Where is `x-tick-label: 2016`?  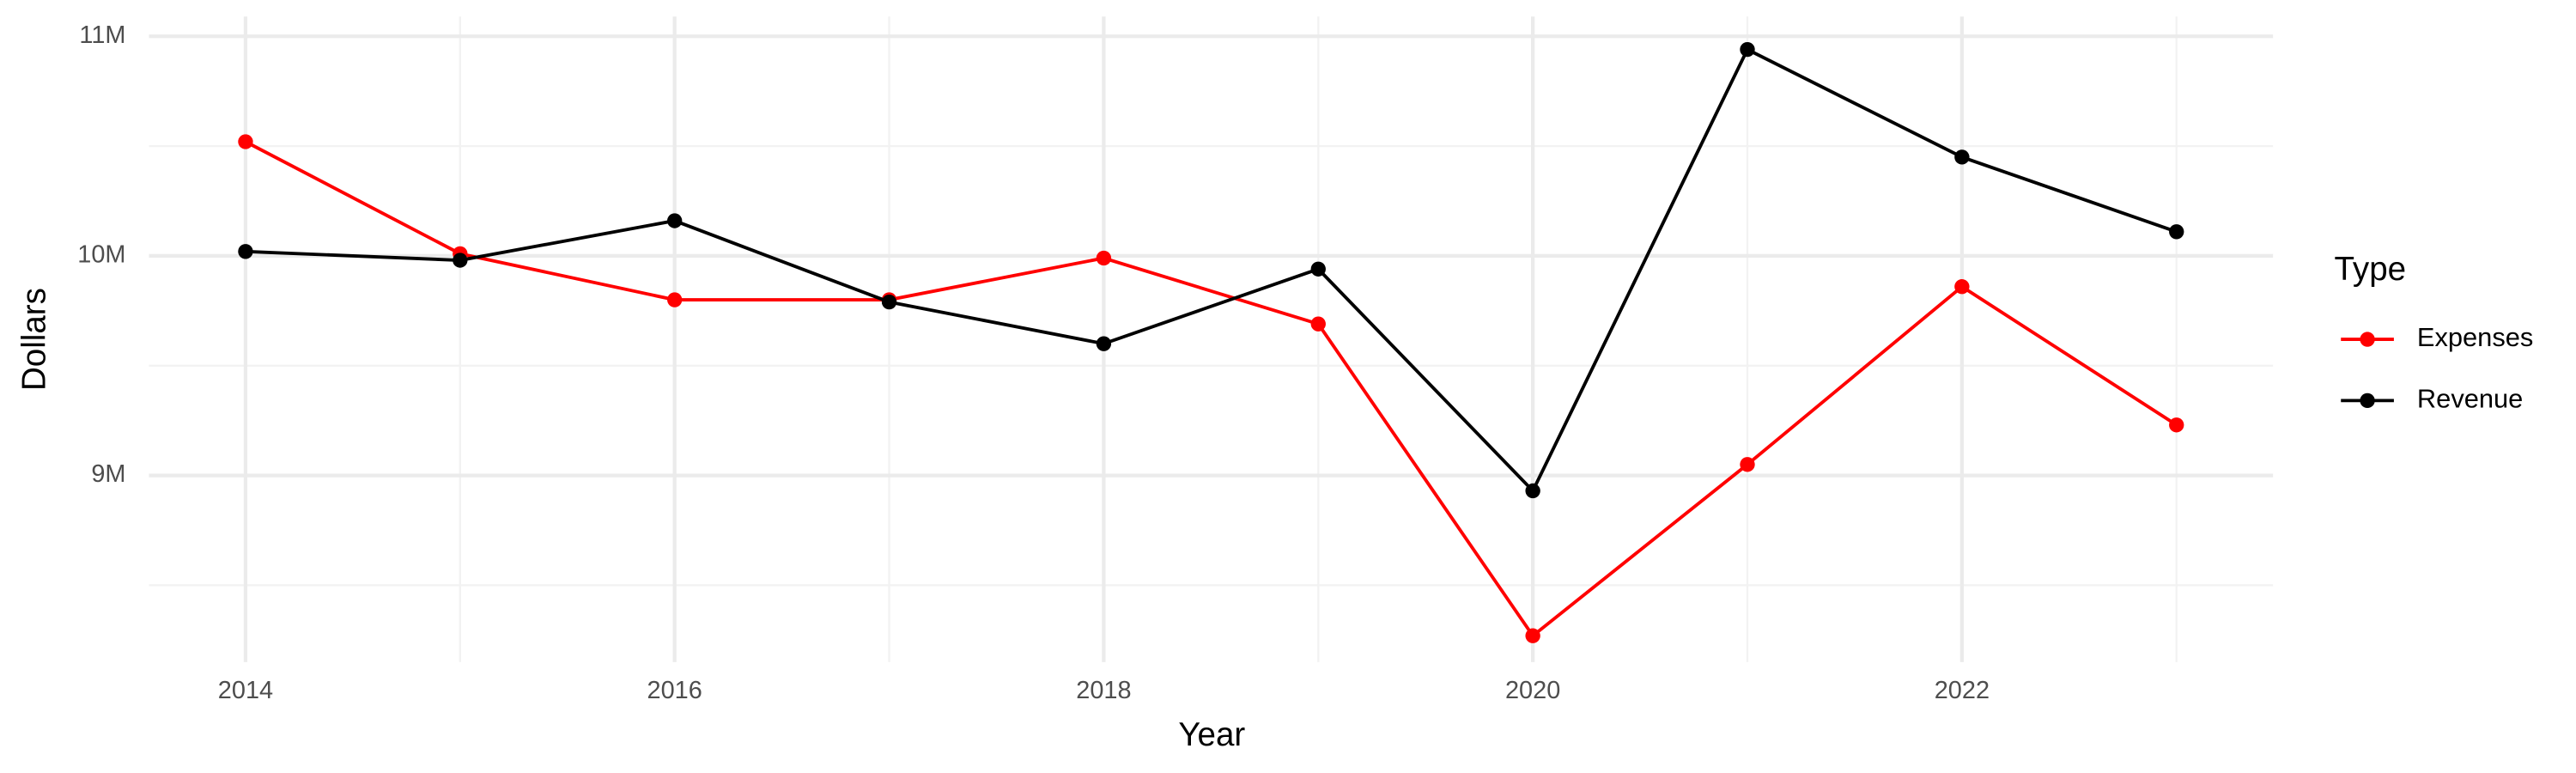
x-tick-label: 2016 is located at coordinates (674, 690).